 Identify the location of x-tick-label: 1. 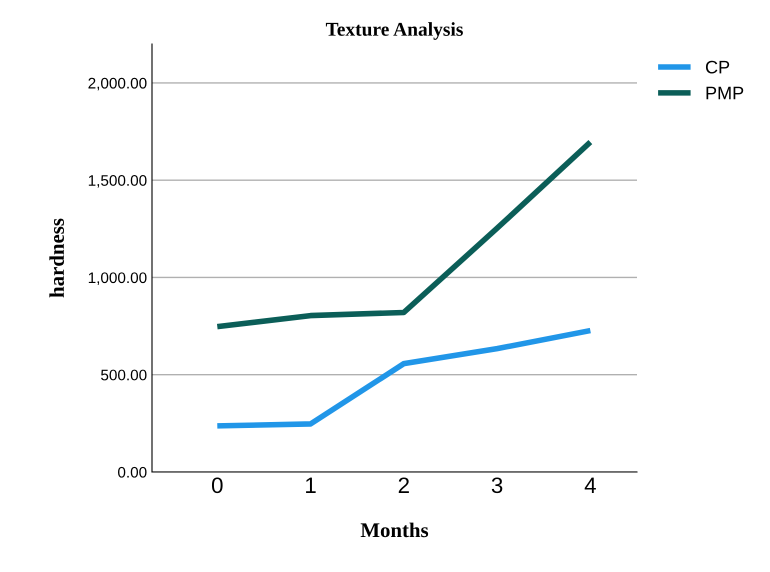
(311, 485).